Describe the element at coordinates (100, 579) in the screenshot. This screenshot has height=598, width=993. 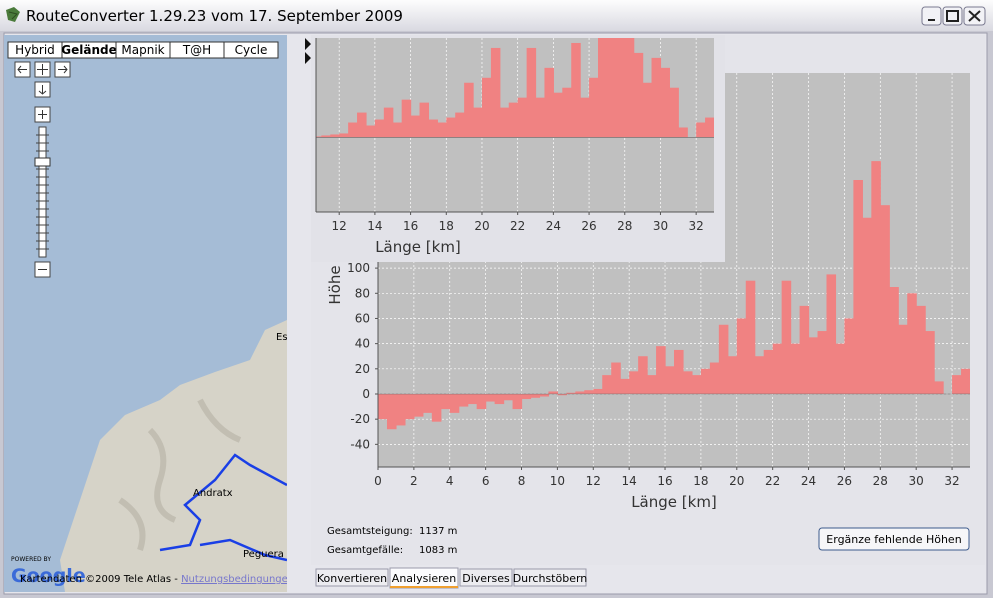
I see `copyright-text: Kartendaten ©2009 Tele Atlas -` at that location.